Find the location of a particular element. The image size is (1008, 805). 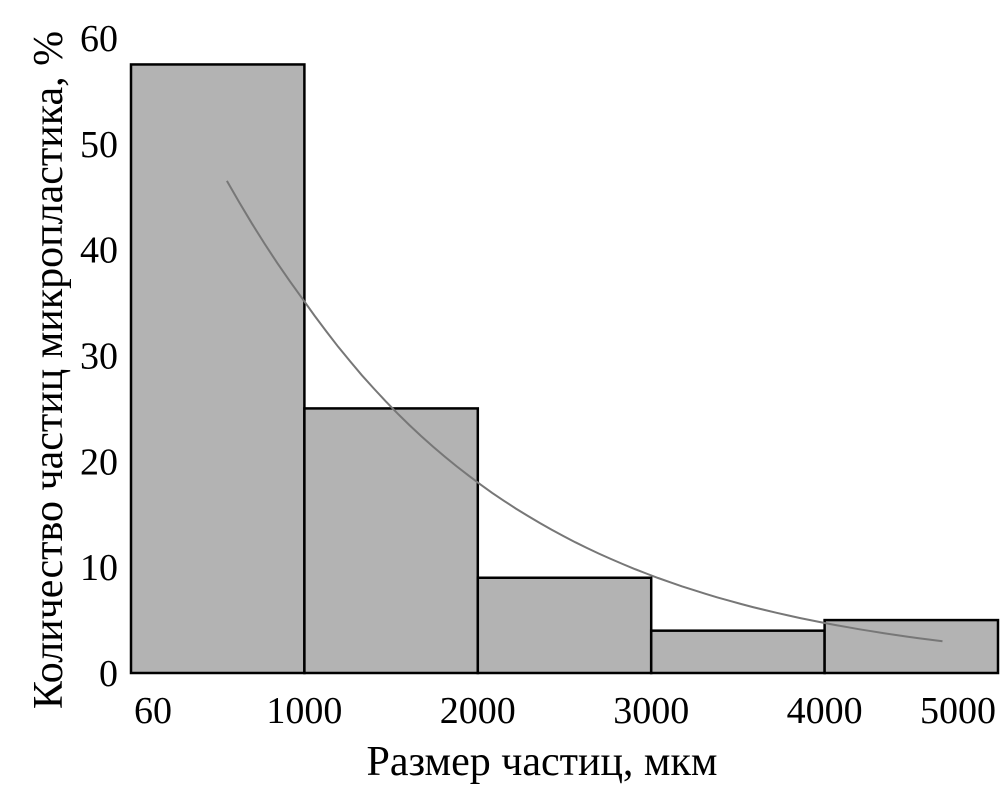

y-tick-label-40: 40 is located at coordinates (99, 251).